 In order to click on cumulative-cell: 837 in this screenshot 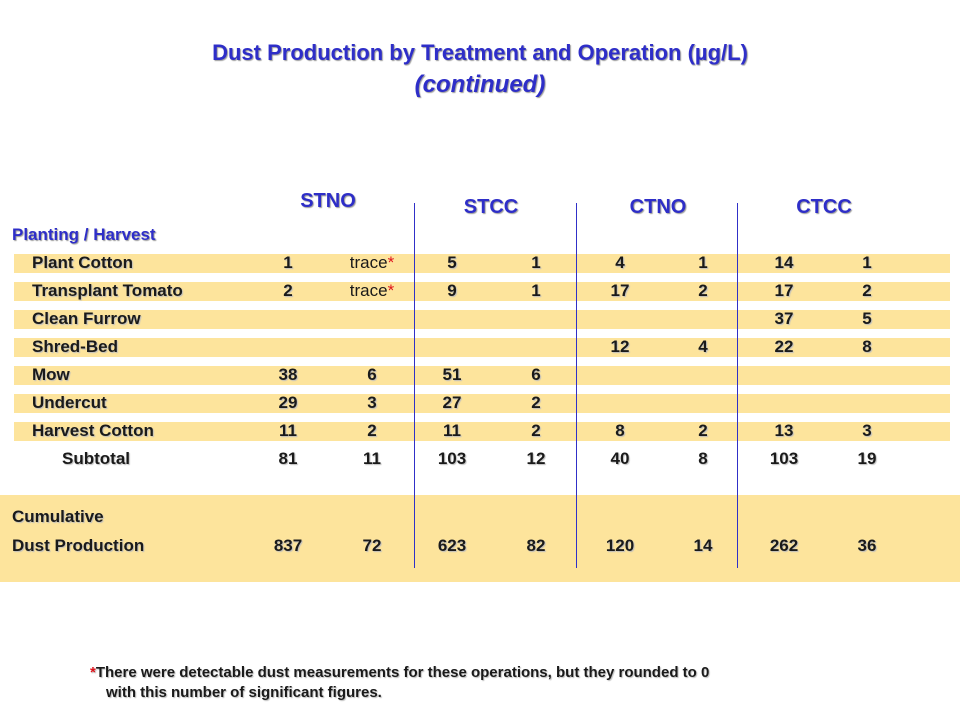, I will do `click(288, 545)`.